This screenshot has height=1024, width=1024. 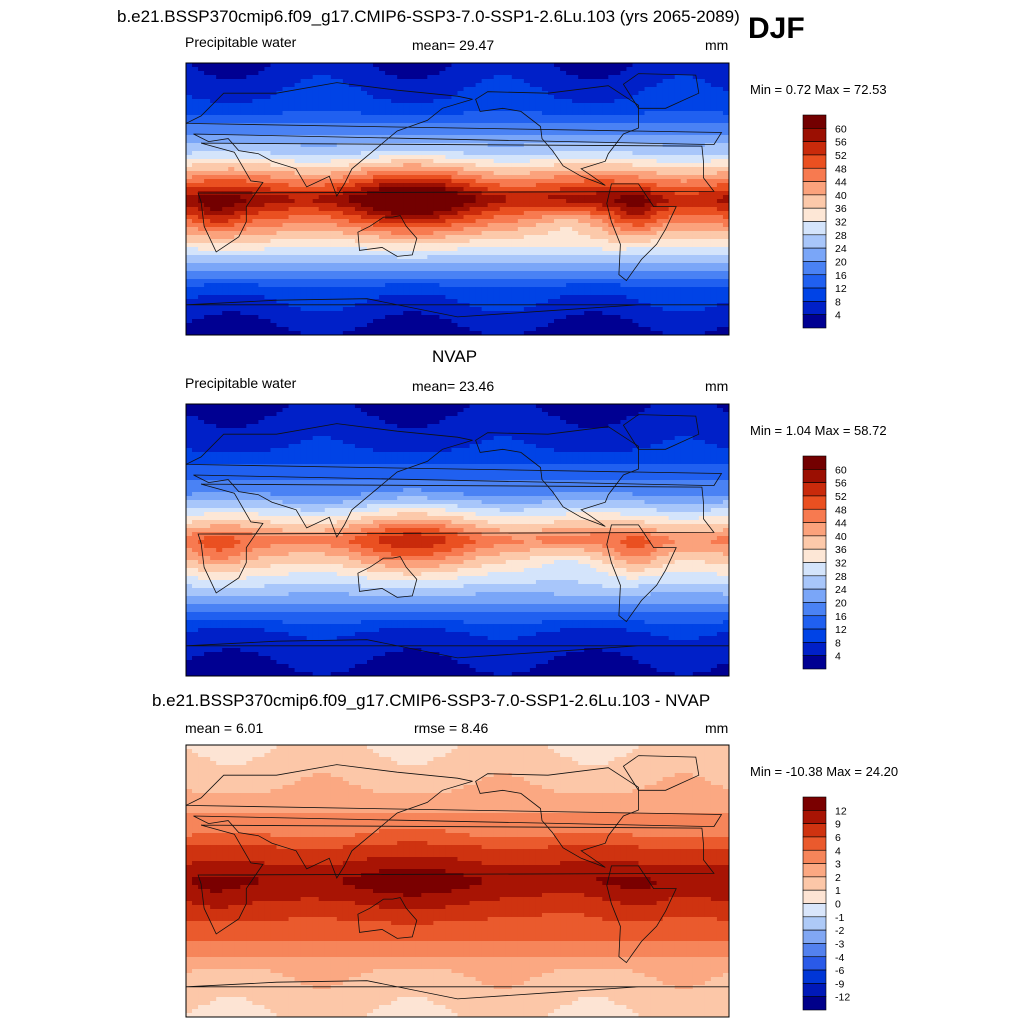 I want to click on colorbar-tick-label: 40, so click(x=841, y=196).